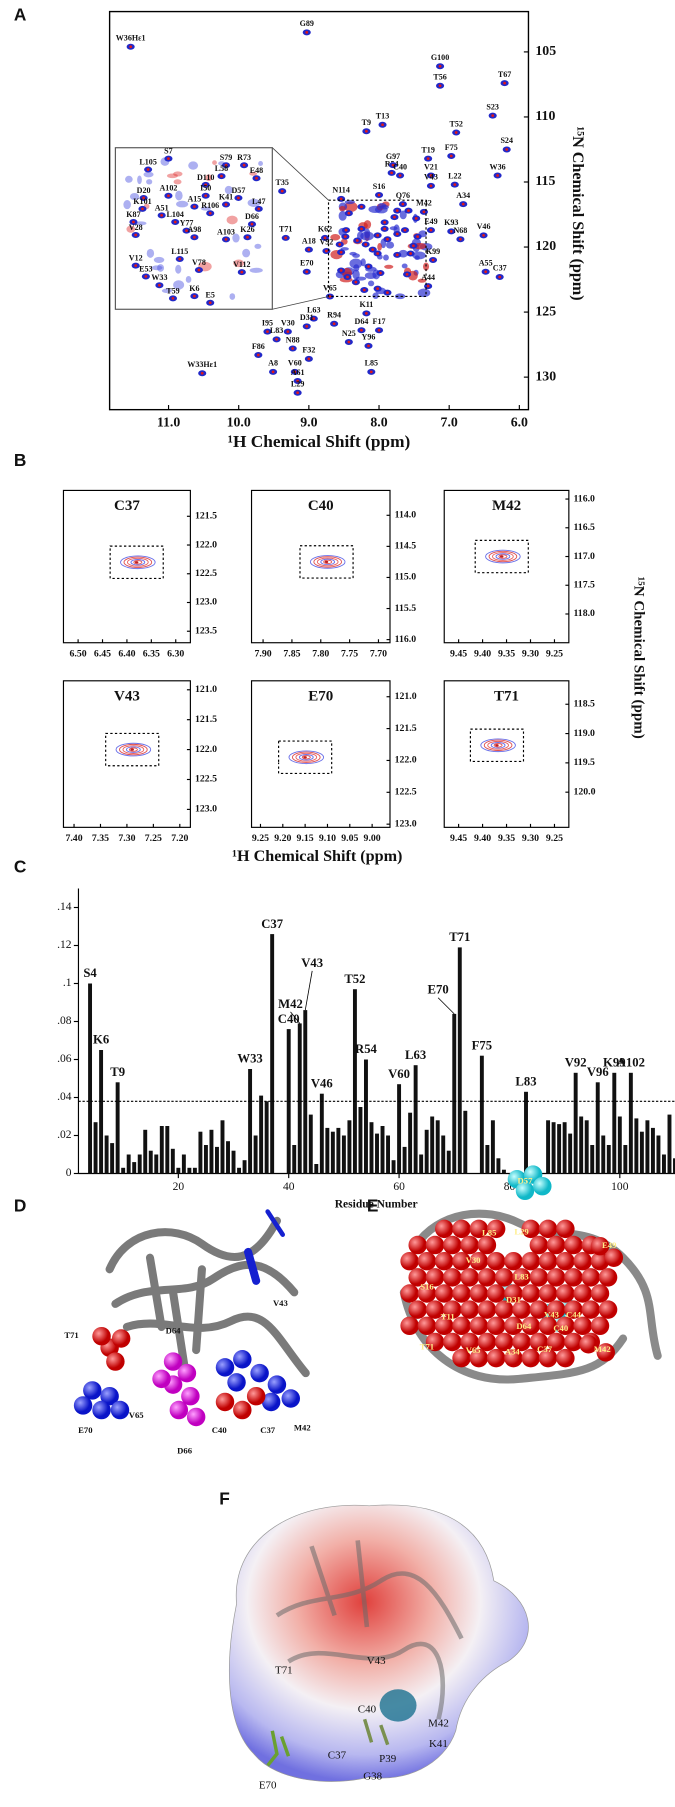 This screenshot has width=675, height=1807. Describe the element at coordinates (482, 838) in the screenshot. I see `x-tick-label: 9.40` at that location.